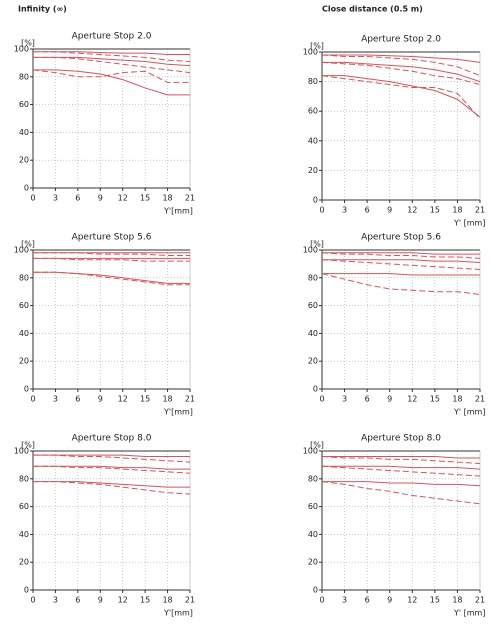  Describe the element at coordinates (112, 439) in the screenshot. I see `chart-title: Aperture Stop 8.0` at that location.